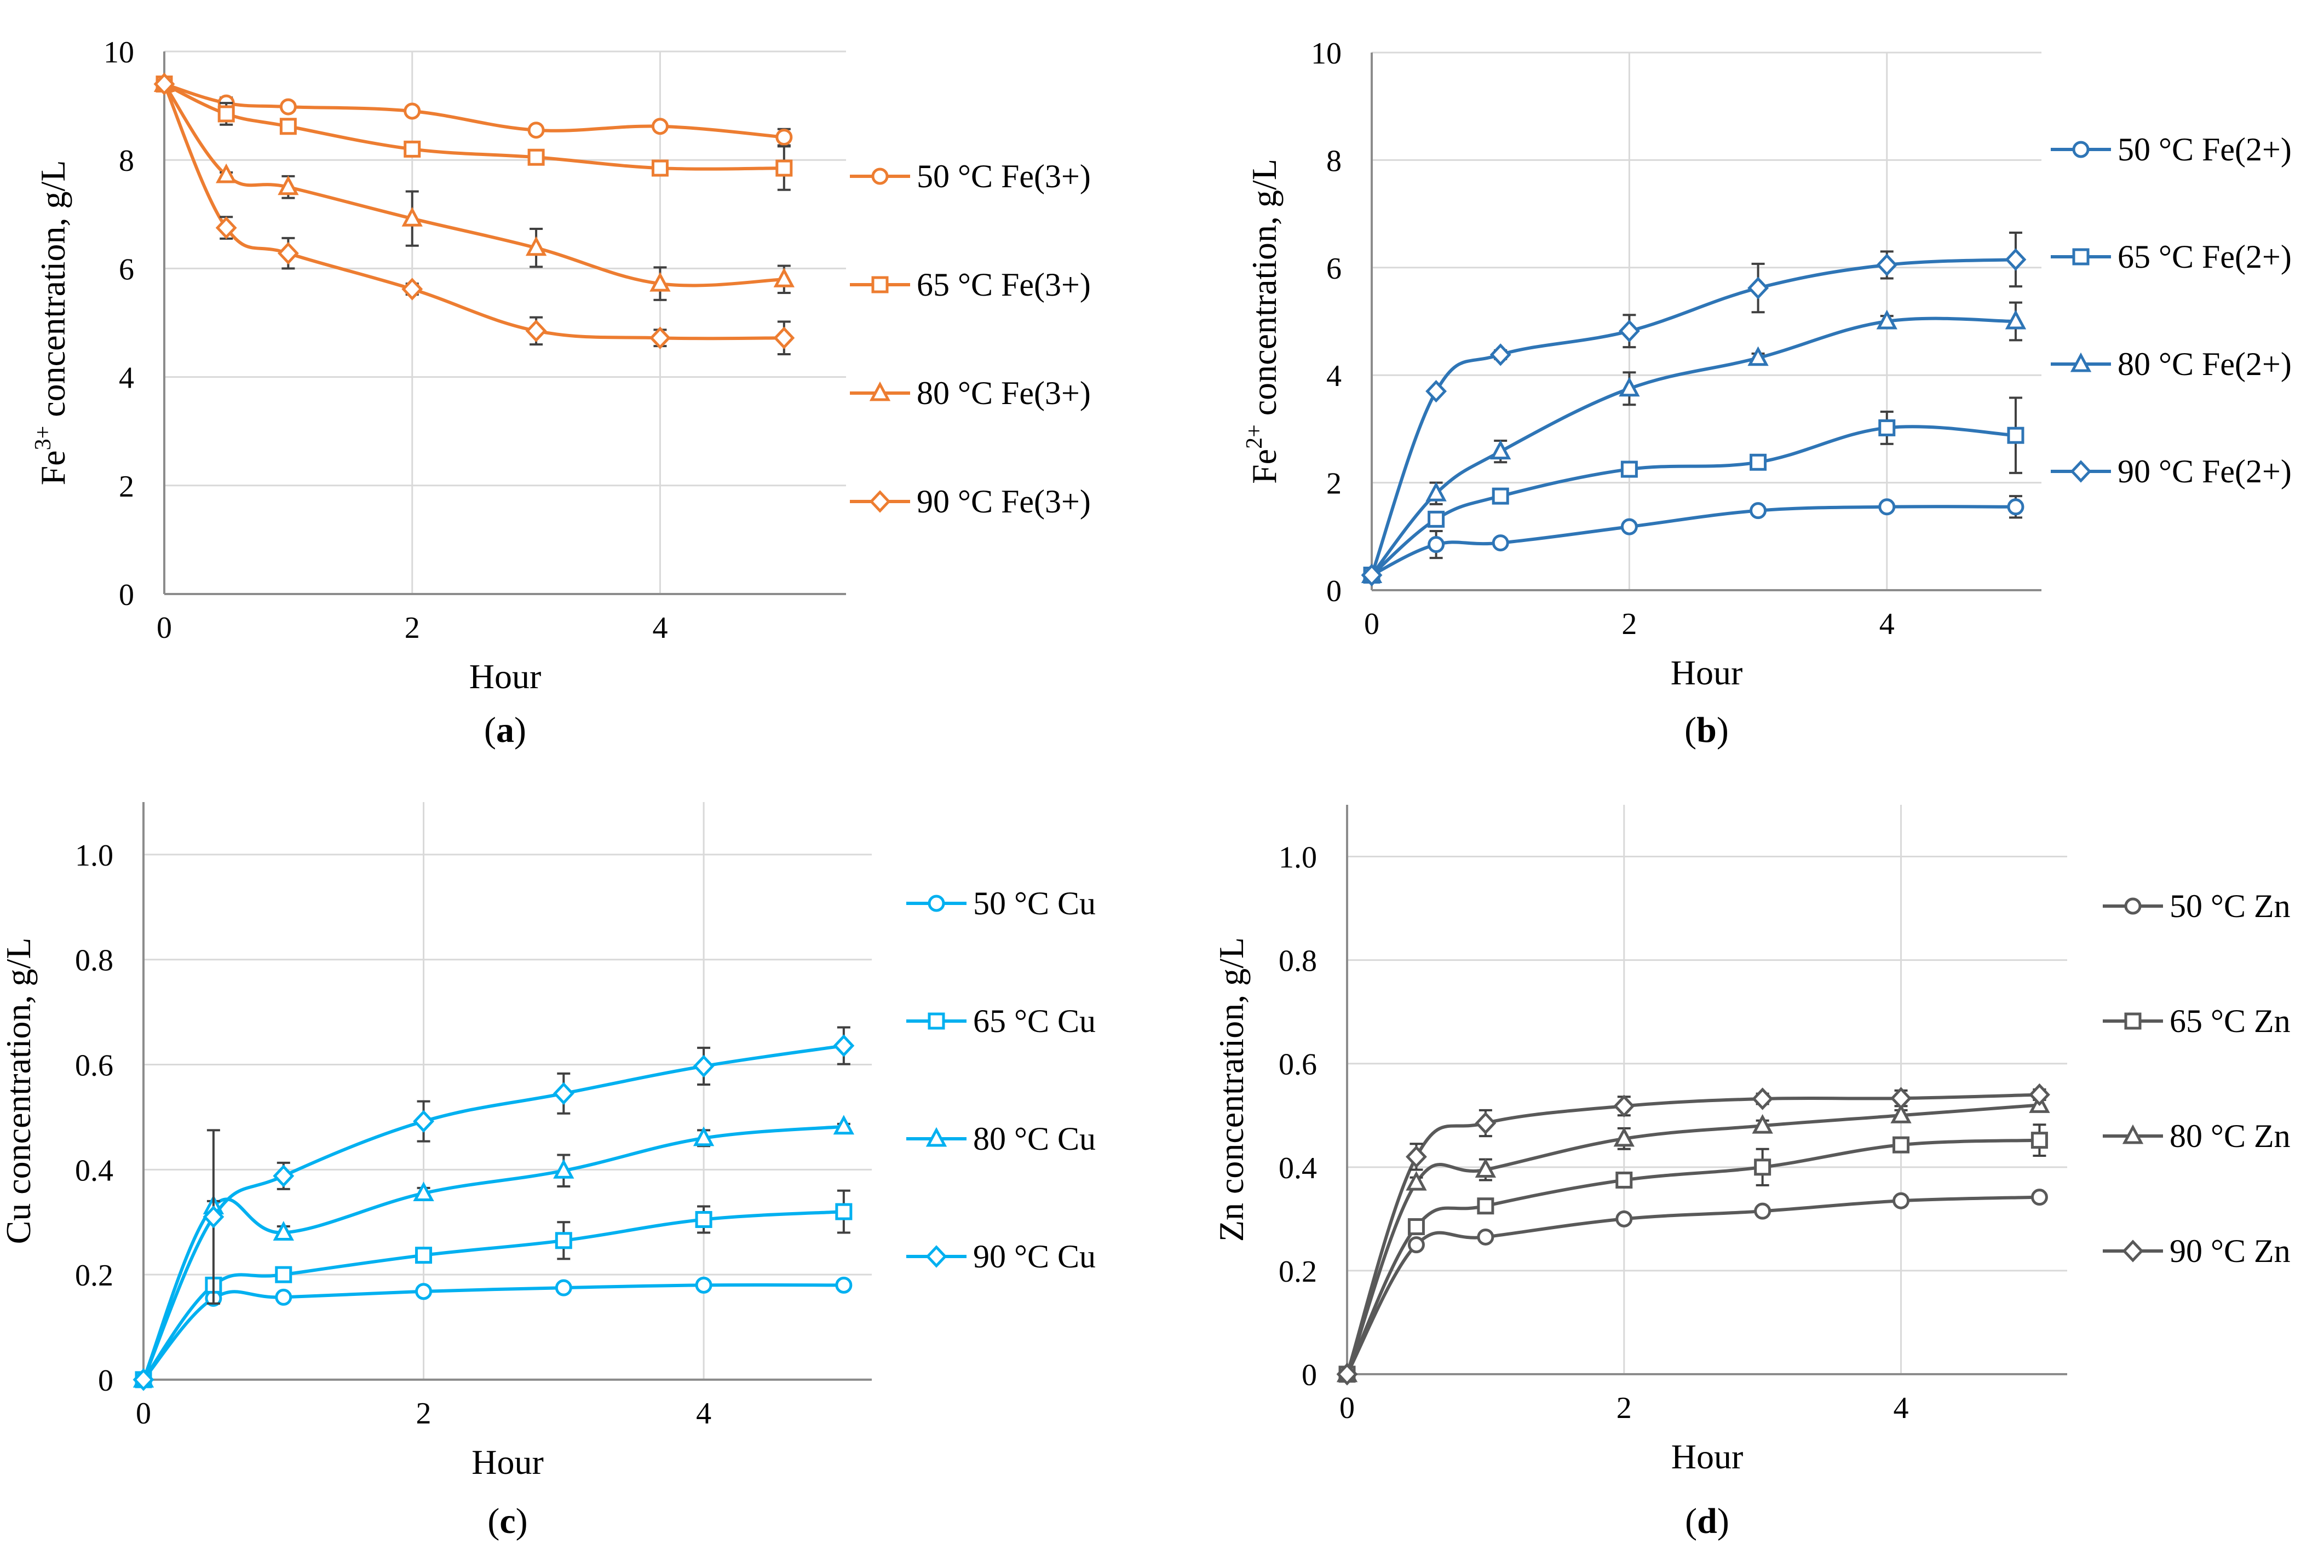 Image resolution: width=2324 pixels, height=1568 pixels. What do you see at coordinates (1298, 1168) in the screenshot?
I see `y-tick-label: 0.4` at bounding box center [1298, 1168].